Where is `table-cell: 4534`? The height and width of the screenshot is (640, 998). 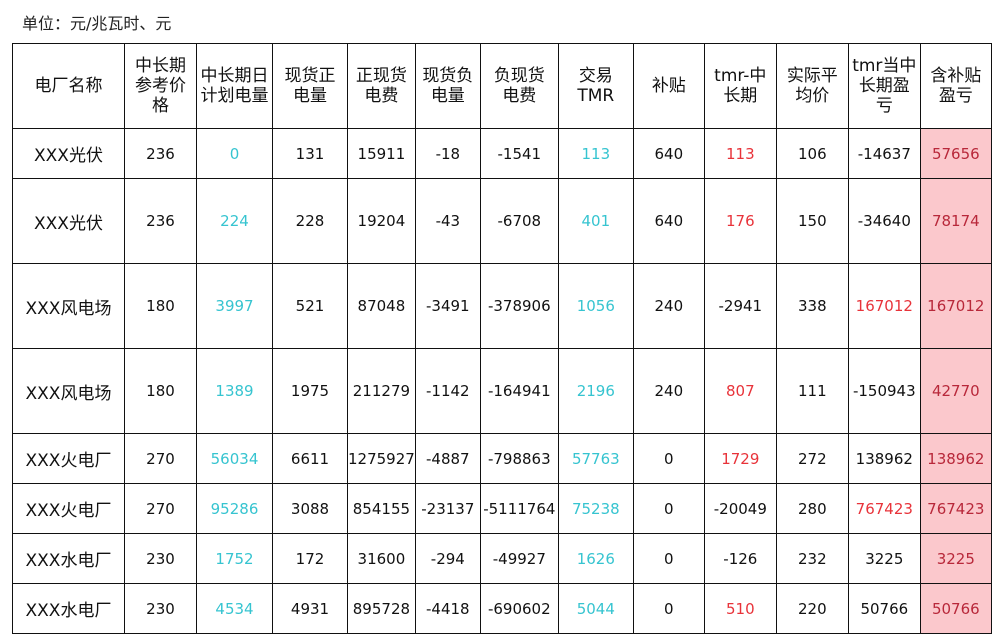 table-cell: 4534 is located at coordinates (234, 608).